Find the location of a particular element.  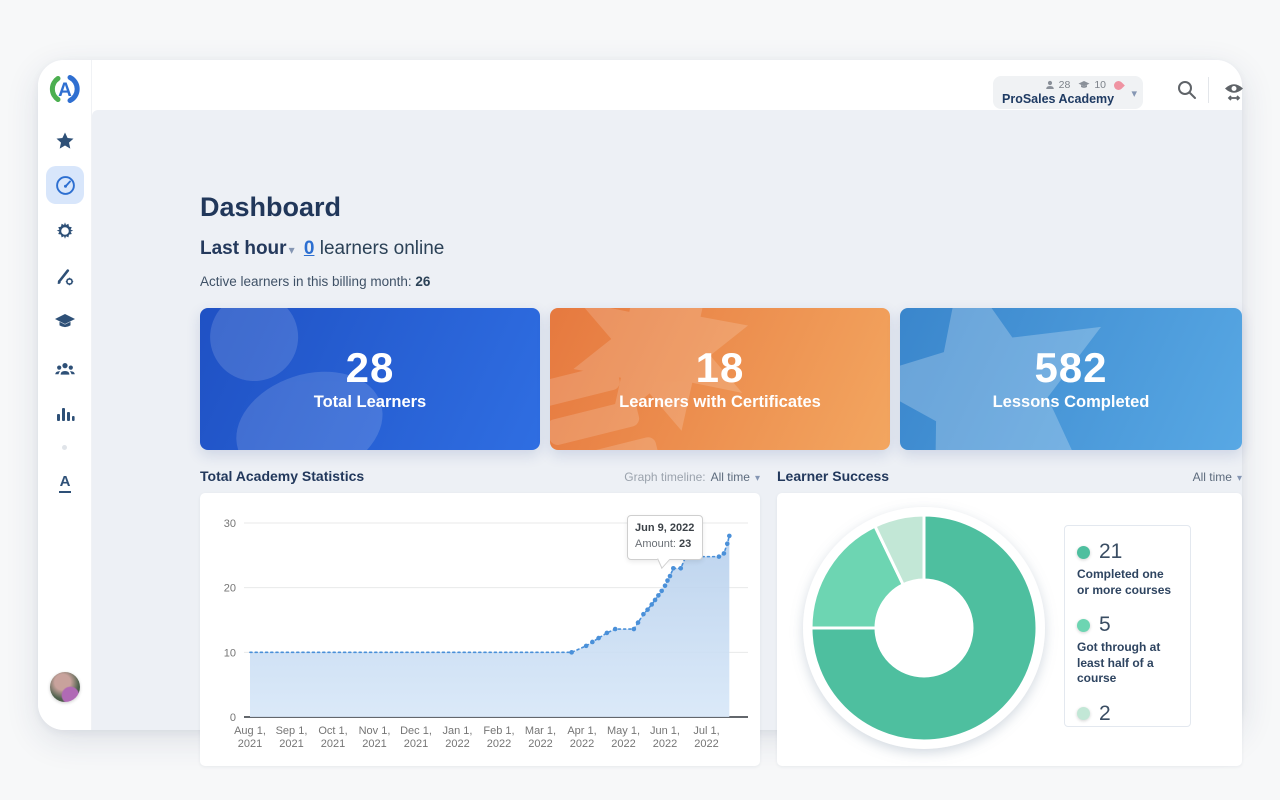

chart-tooltip: Jun 9, 2022 Amount: 23 is located at coordinates (665, 537).